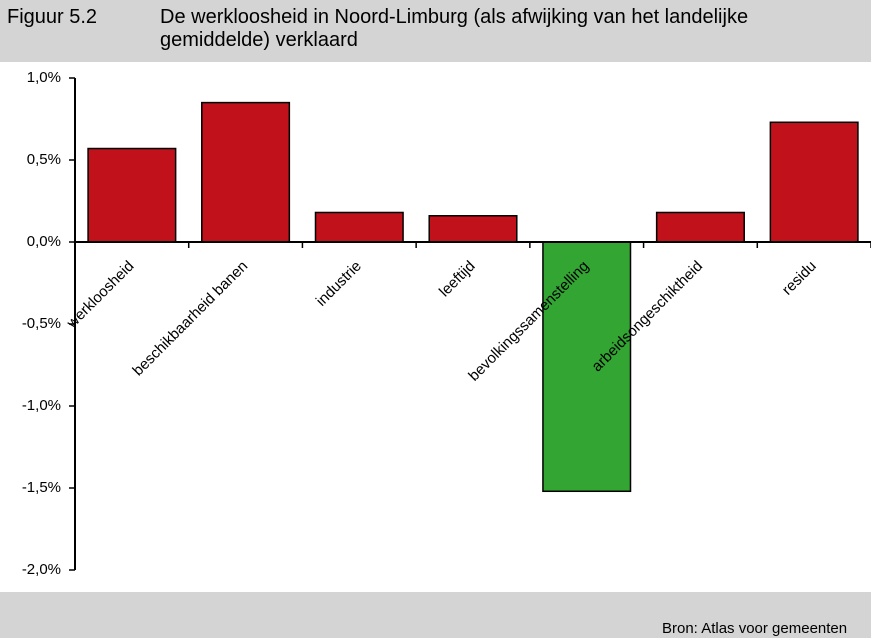 The image size is (871, 638). Describe the element at coordinates (755, 628) in the screenshot. I see `source-note: Bron: Atlas voor gemeenten` at that location.